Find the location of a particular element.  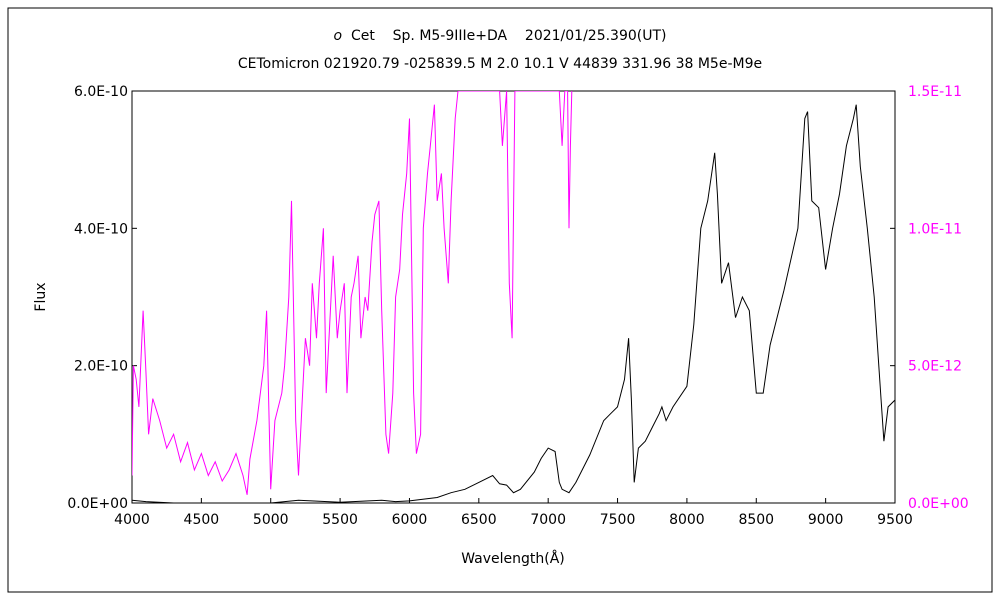

y-axis-left: 0.0E+00 2.0E-10 4.0E-10 6.0E-10 is located at coordinates (102, 298).